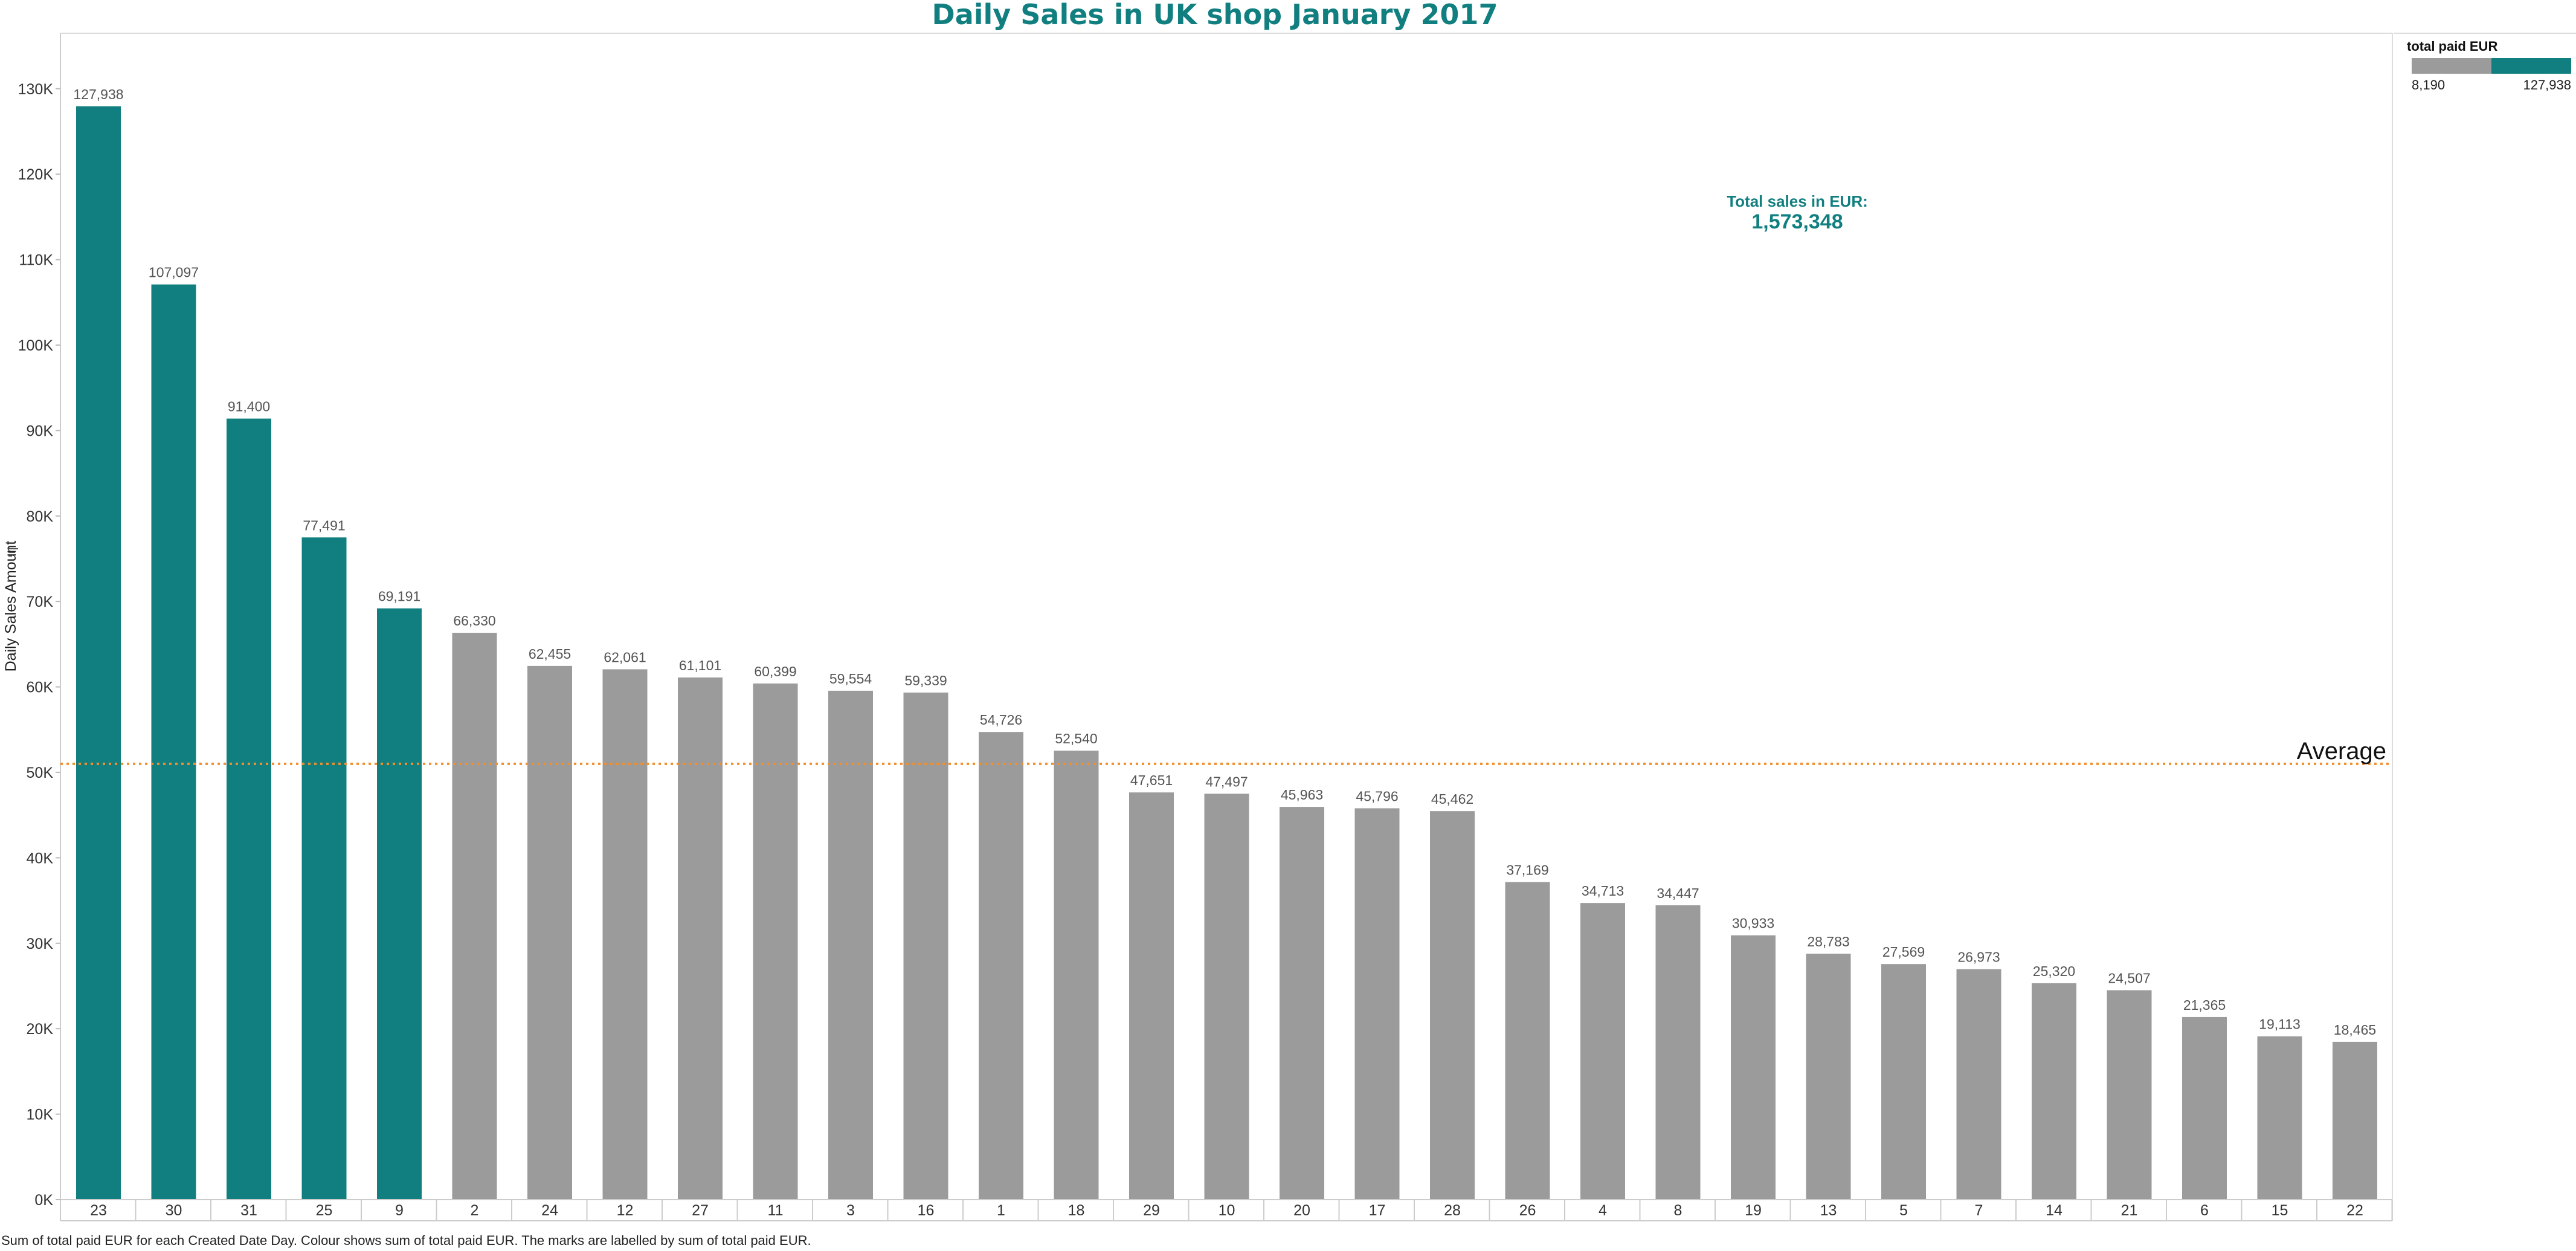  I want to click on total-sales-value: 1,573,348, so click(1797, 221).